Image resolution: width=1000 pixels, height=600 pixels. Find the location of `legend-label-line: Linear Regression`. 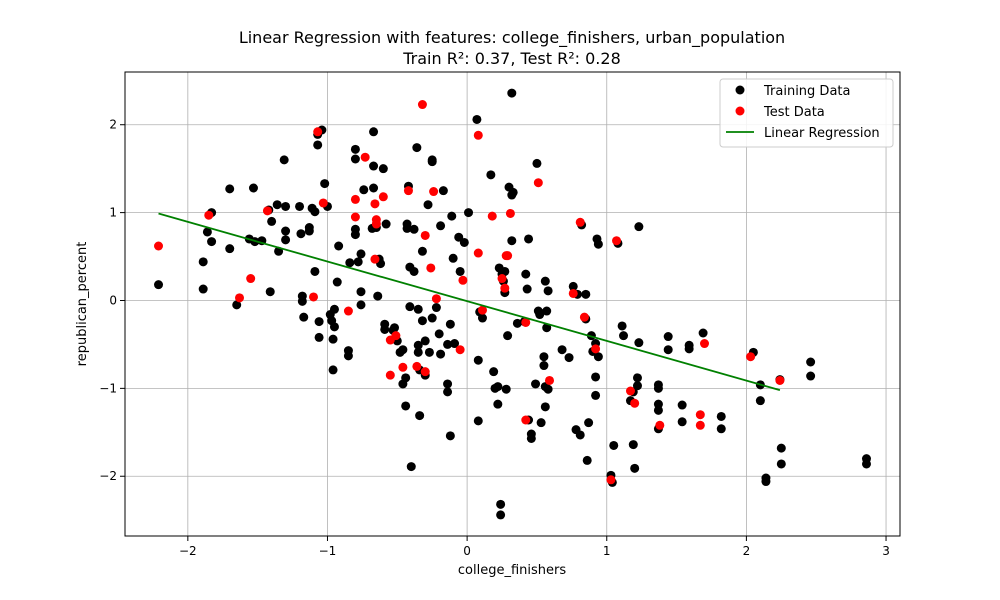

legend-label-line: Linear Regression is located at coordinates (822, 133).